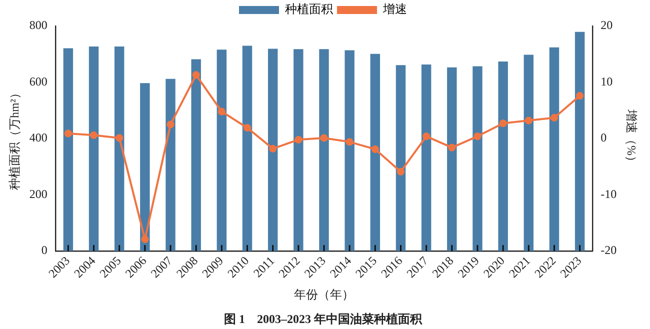 The height and width of the screenshot is (329, 650). What do you see at coordinates (608, 250) in the screenshot?
I see `y2-tick-label: -20` at bounding box center [608, 250].